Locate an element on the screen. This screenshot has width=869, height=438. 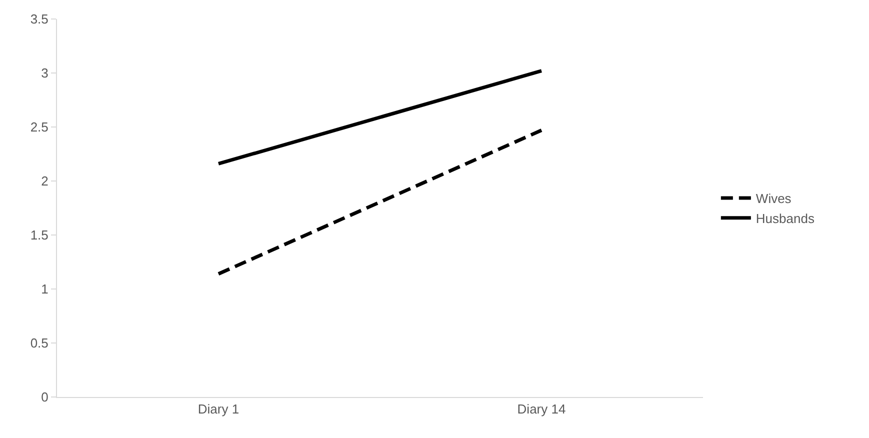
y-tick-label: 2.5 is located at coordinates (39, 127).